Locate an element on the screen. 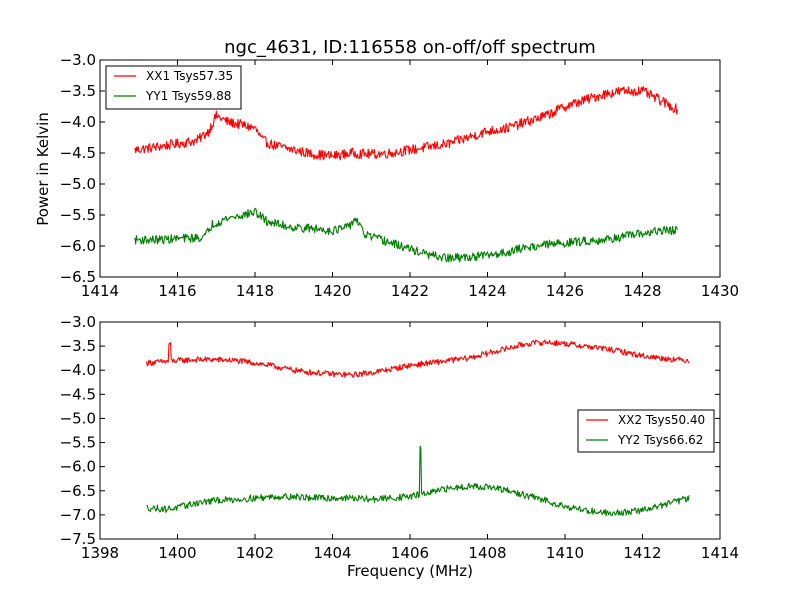 This screenshot has width=800, height=600. top-y-tick-label: −6.5 is located at coordinates (78, 277).